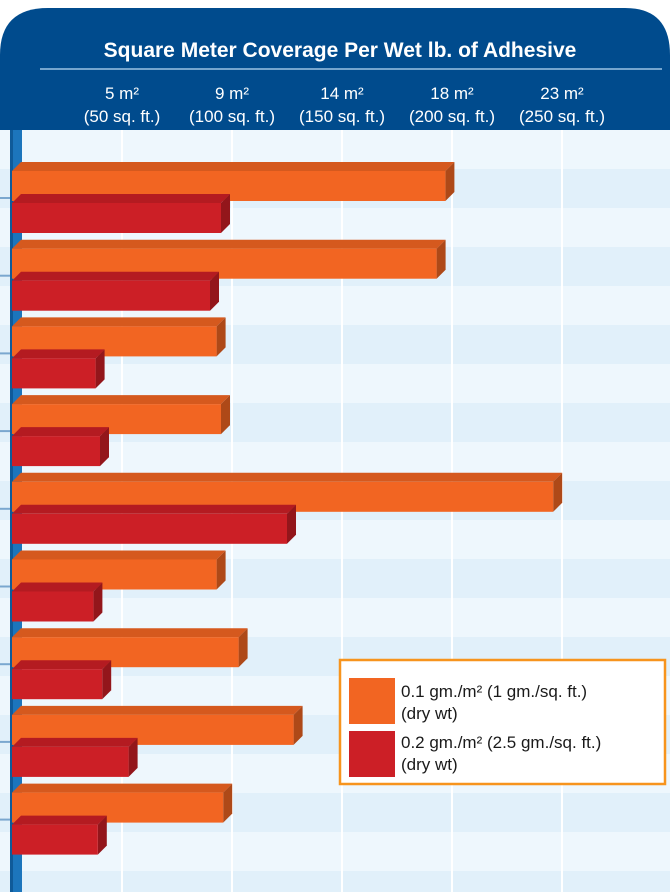 The height and width of the screenshot is (892, 670). Describe the element at coordinates (122, 93) in the screenshot. I see `x-tick-label-metric-1: 5 m²` at that location.